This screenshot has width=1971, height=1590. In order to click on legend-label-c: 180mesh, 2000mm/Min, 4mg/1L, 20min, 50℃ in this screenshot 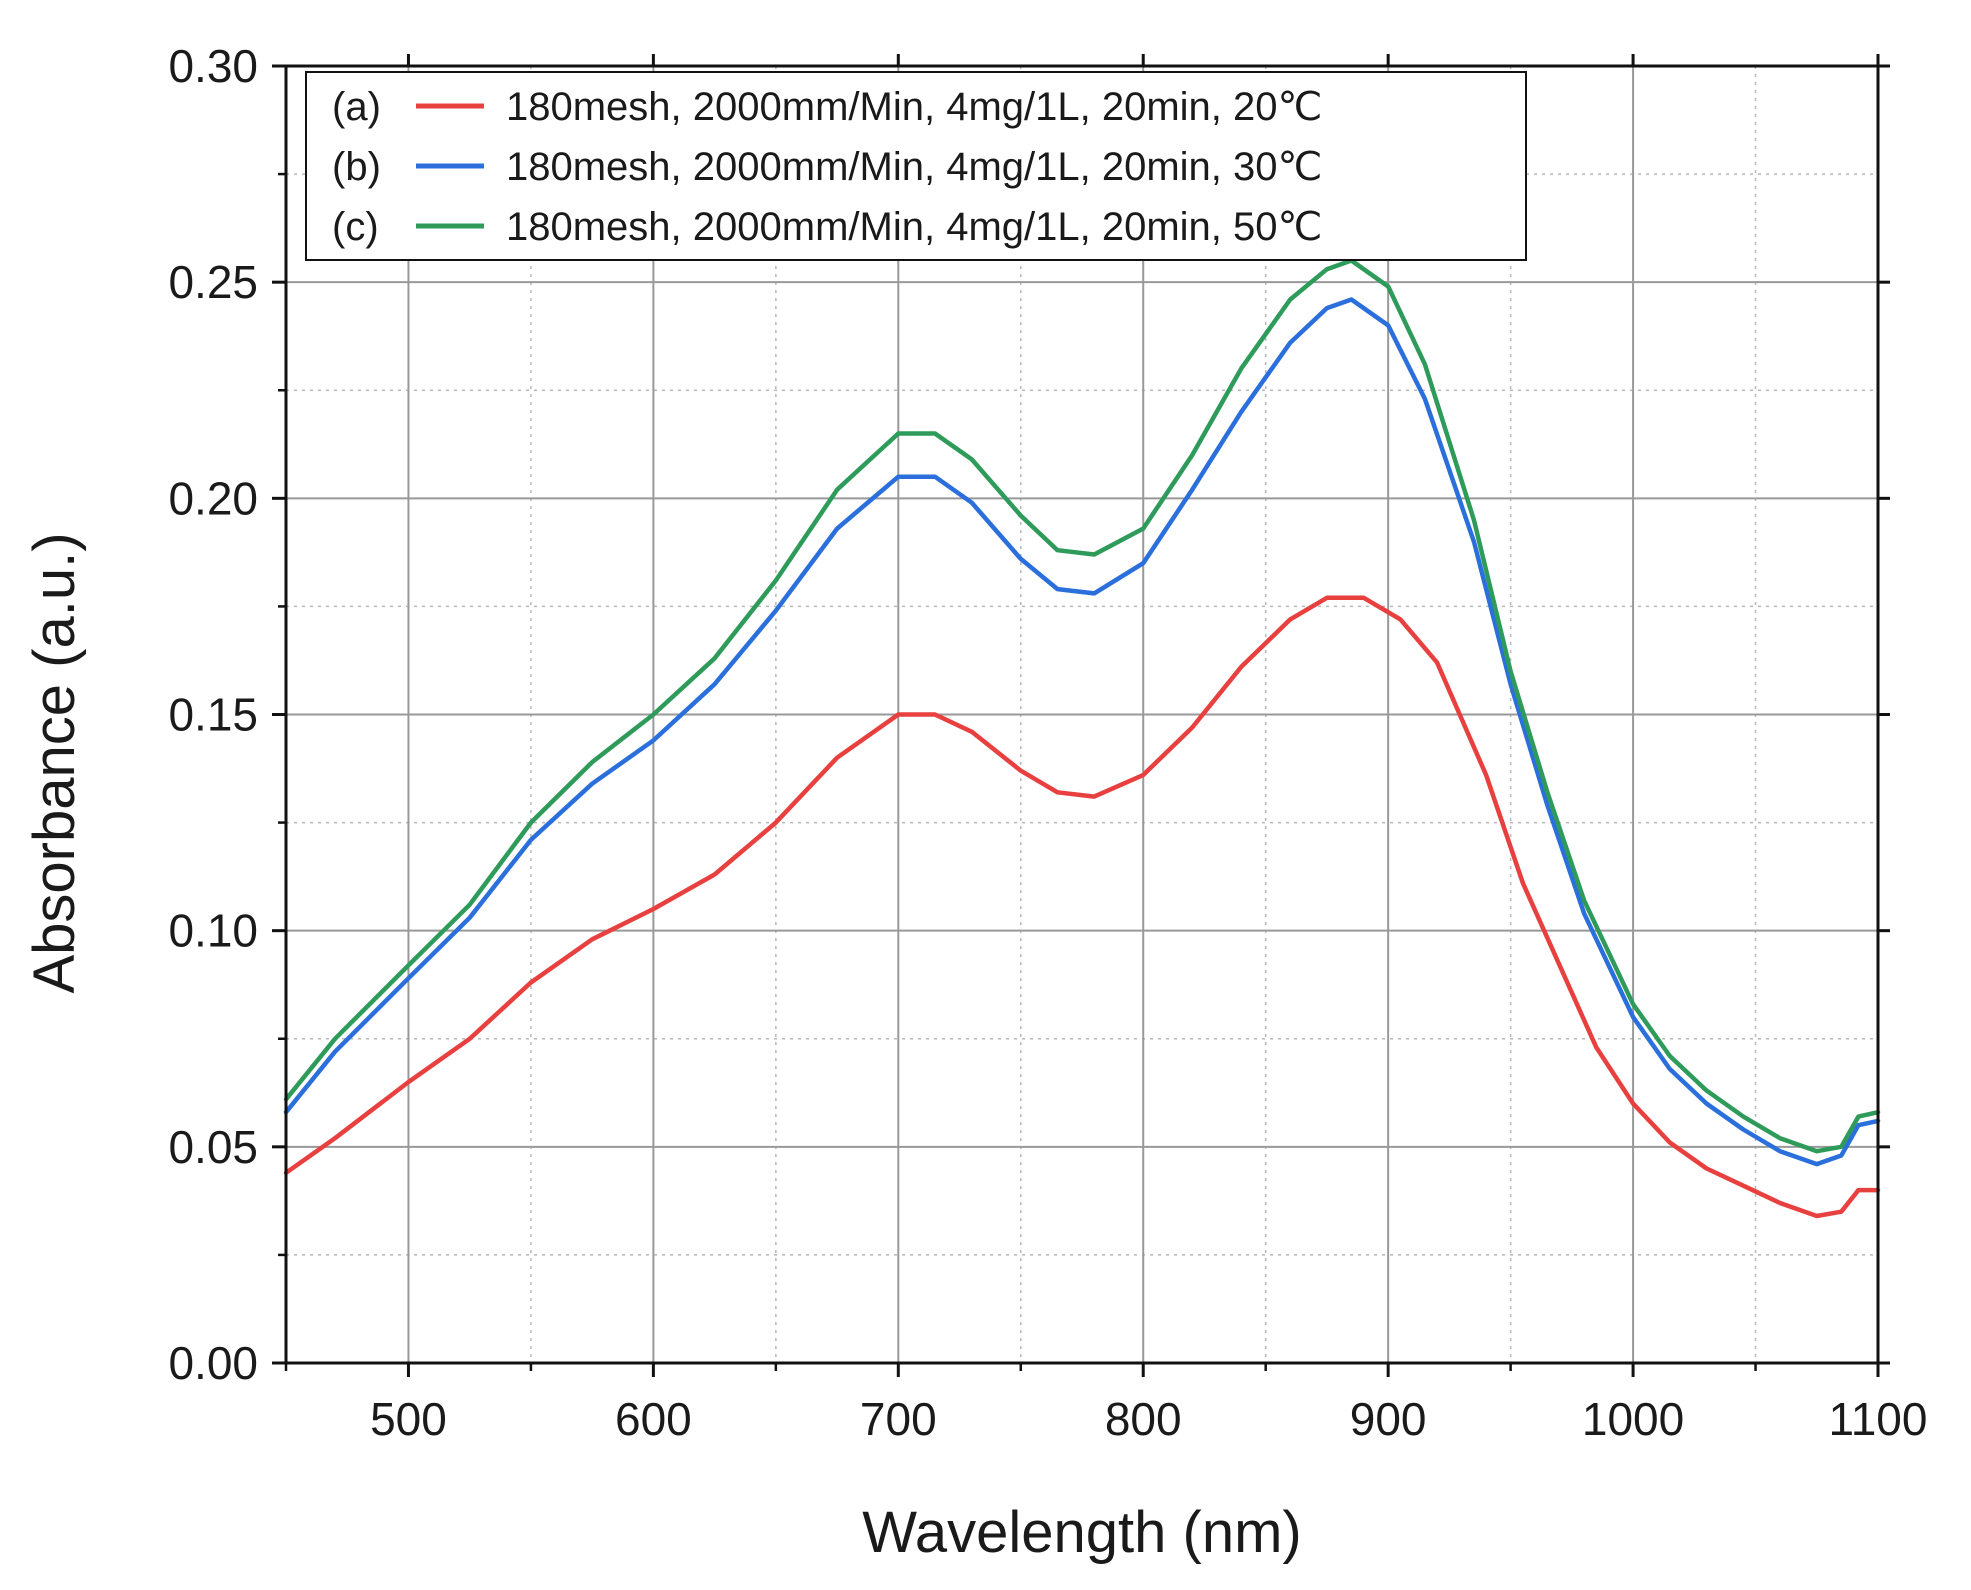, I will do `click(914, 227)`.